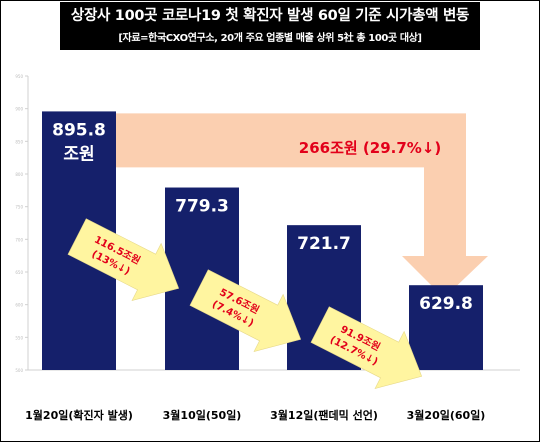 The image size is (540, 442). I want to click on bar-value-label: 895.8, so click(79, 130).